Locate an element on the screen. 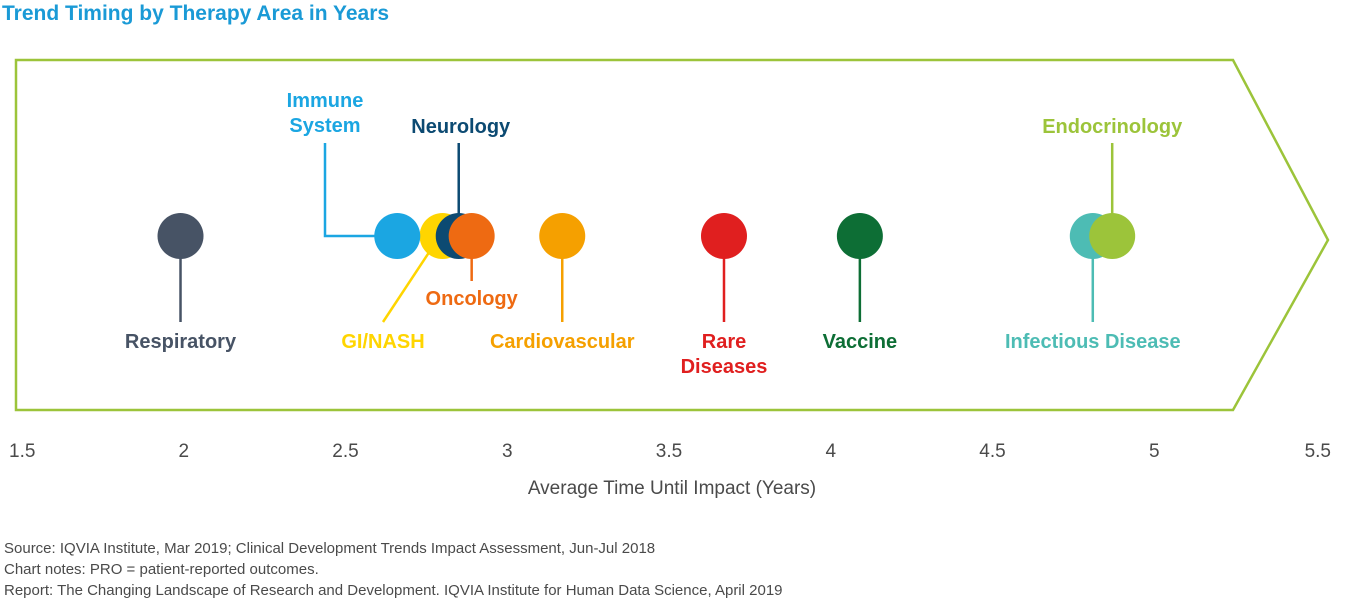  x-tick-label: 5 is located at coordinates (1154, 451).